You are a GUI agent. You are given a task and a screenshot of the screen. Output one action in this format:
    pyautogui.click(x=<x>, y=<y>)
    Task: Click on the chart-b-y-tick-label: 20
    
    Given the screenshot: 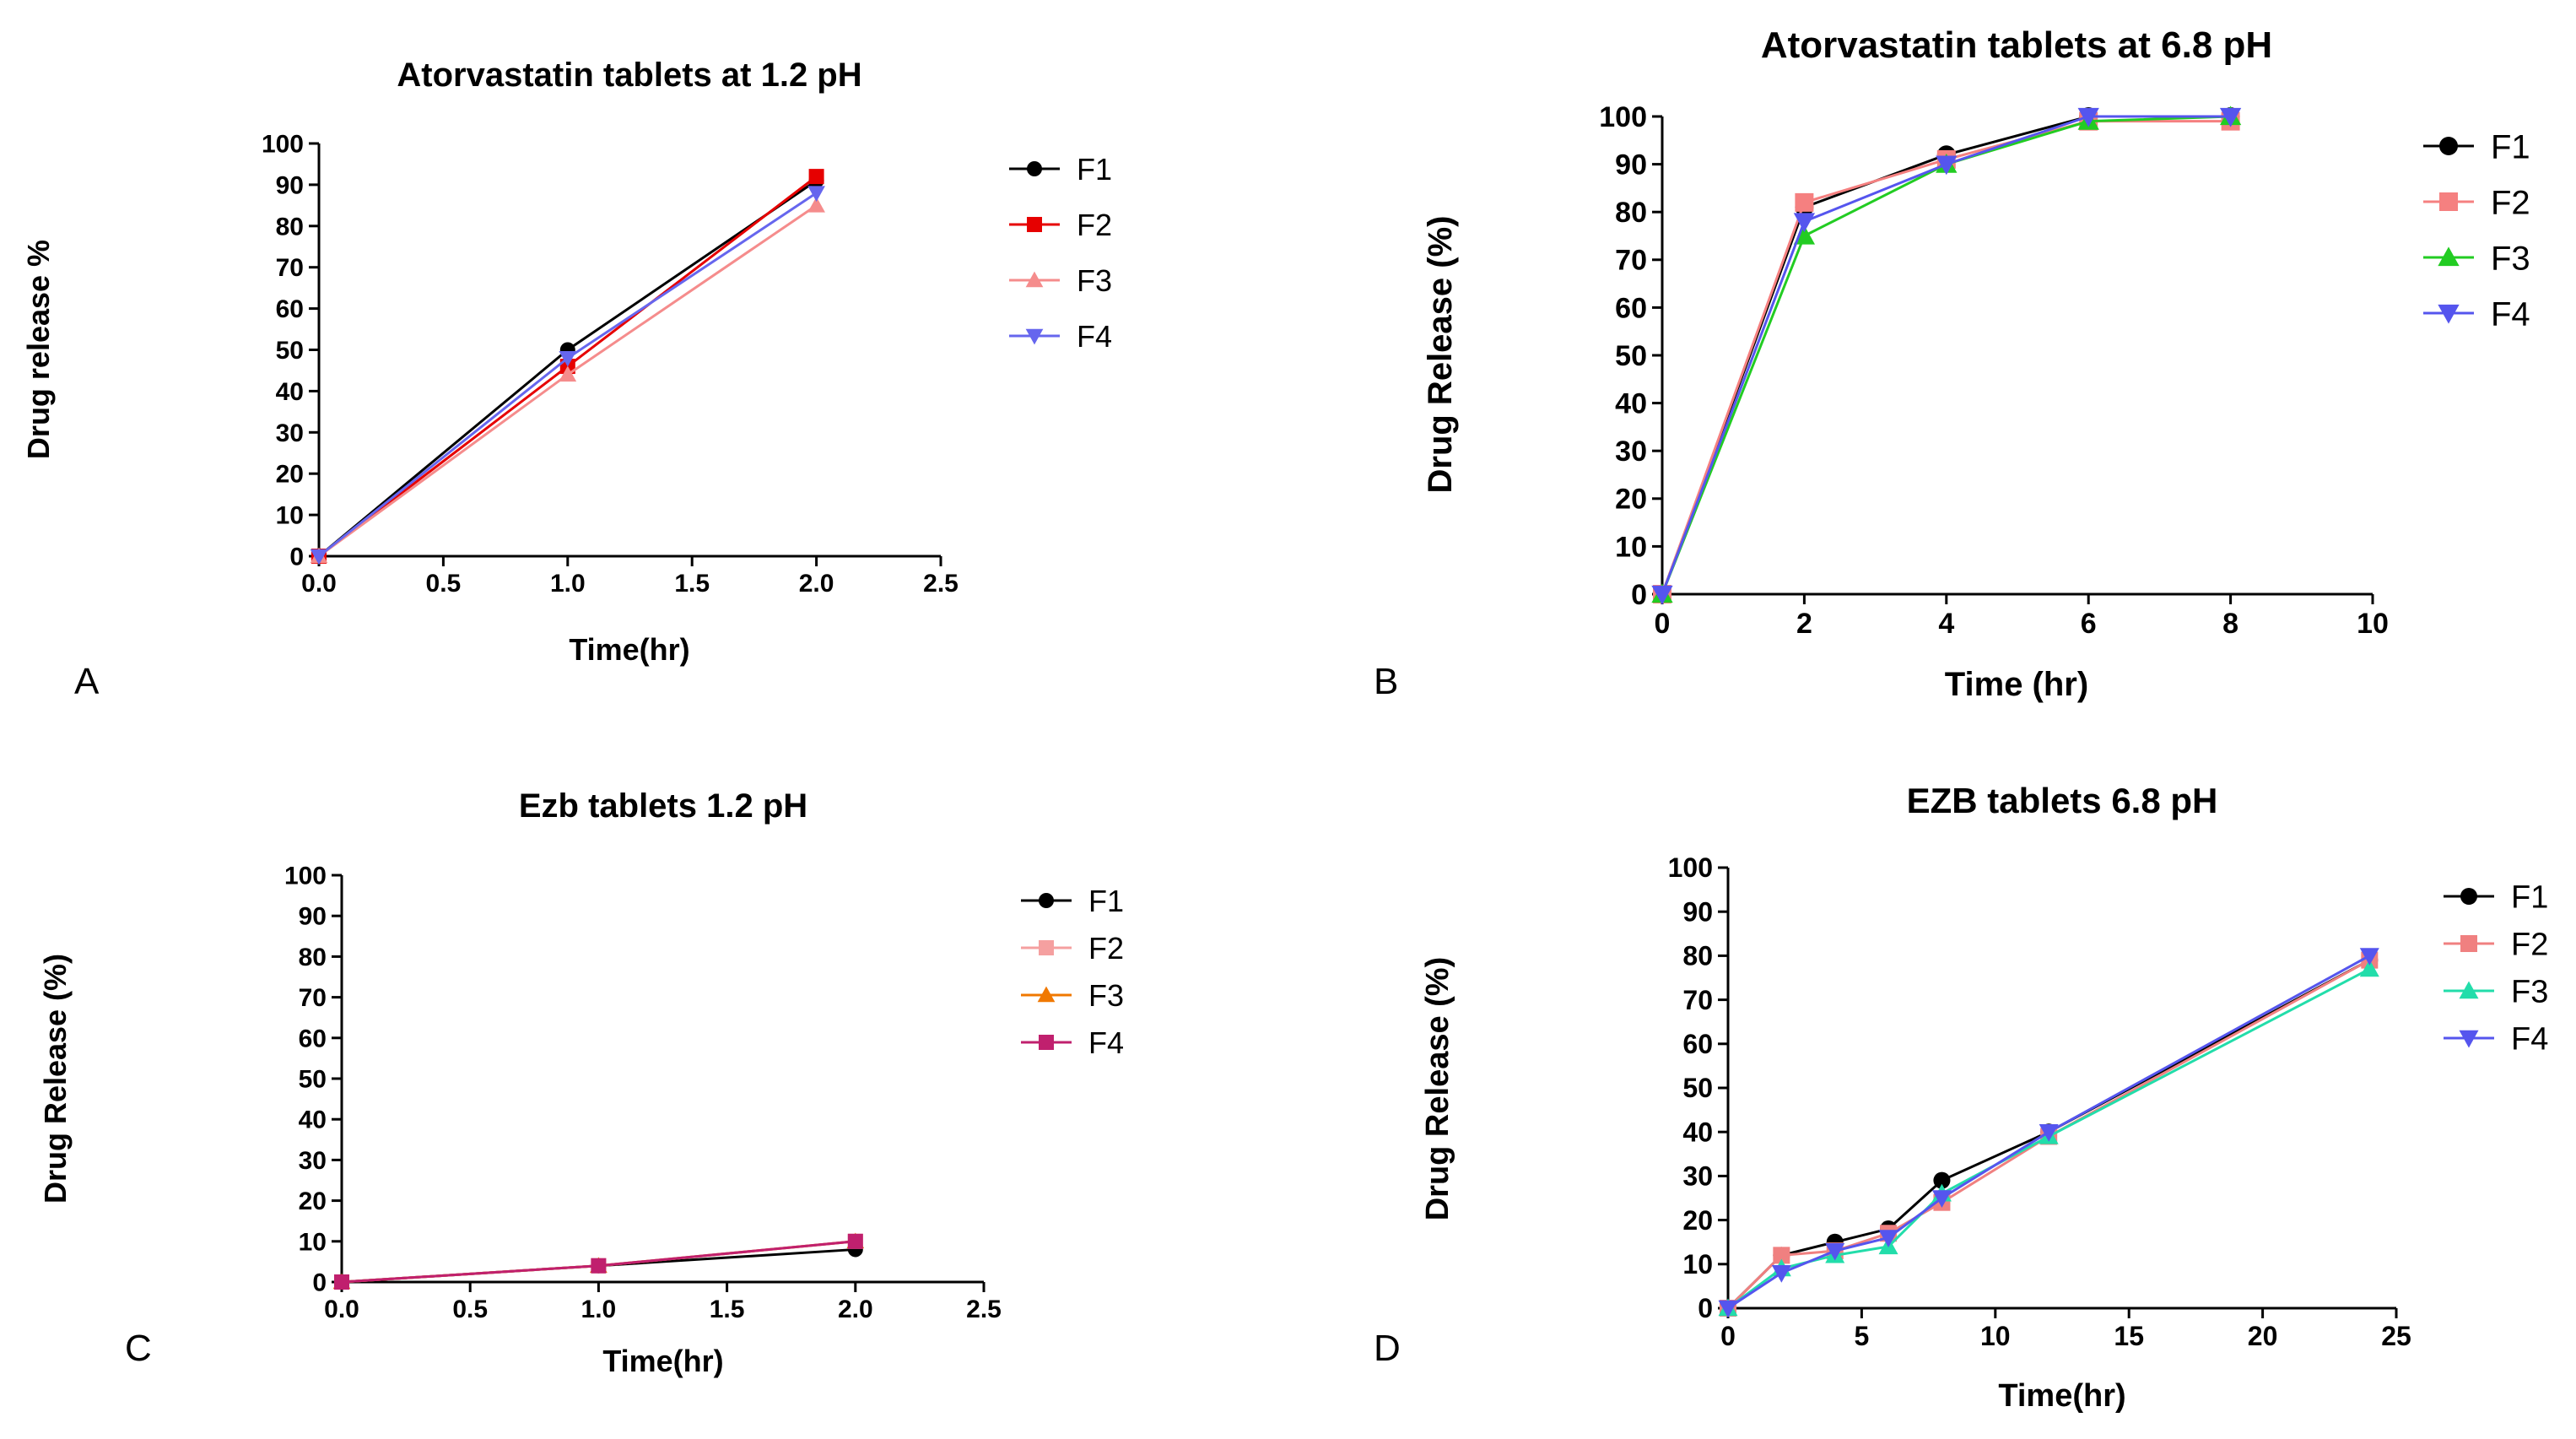 What is the action you would take?
    pyautogui.click(x=1631, y=500)
    